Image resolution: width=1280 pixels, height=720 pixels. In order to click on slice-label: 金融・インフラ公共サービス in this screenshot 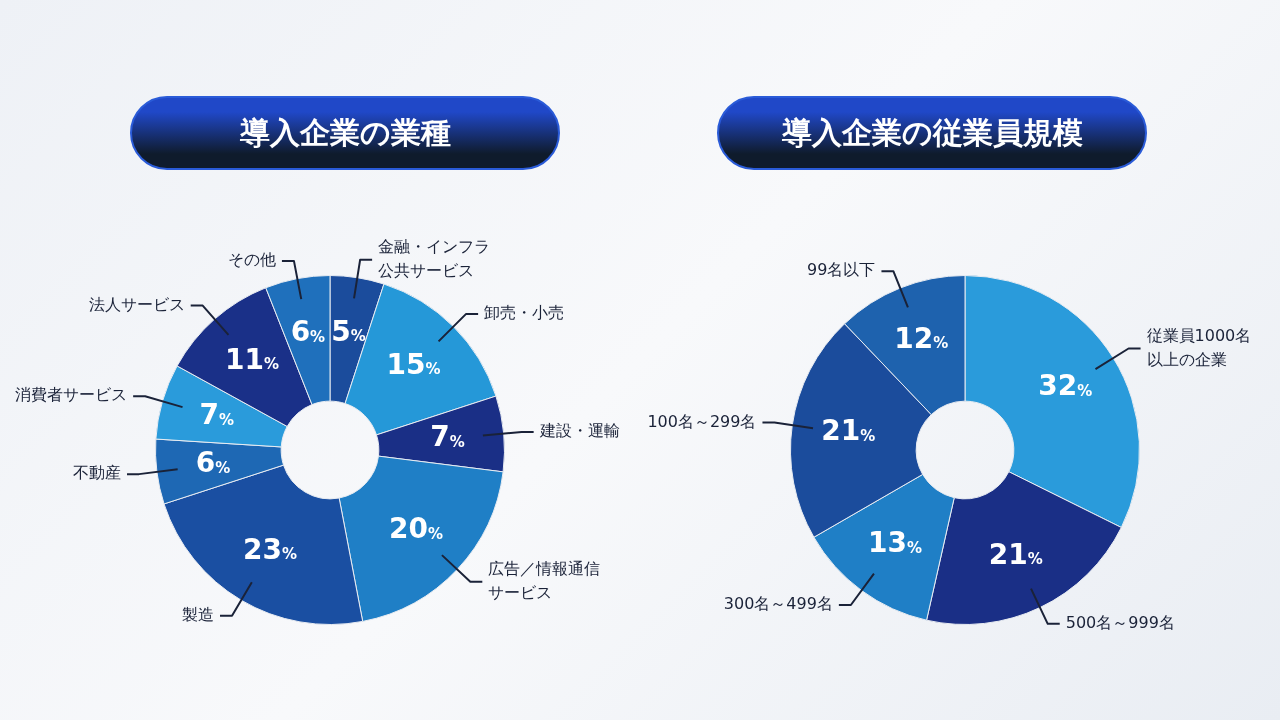, I will do `click(434, 259)`.